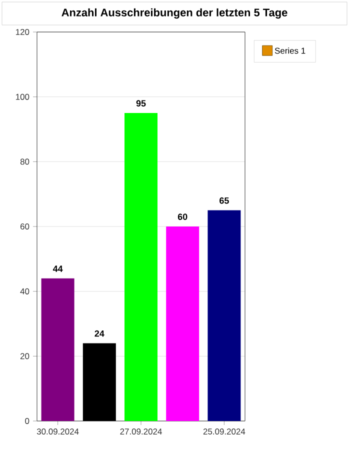  What do you see at coordinates (23, 32) in the screenshot?
I see `y-tick-label: 120` at bounding box center [23, 32].